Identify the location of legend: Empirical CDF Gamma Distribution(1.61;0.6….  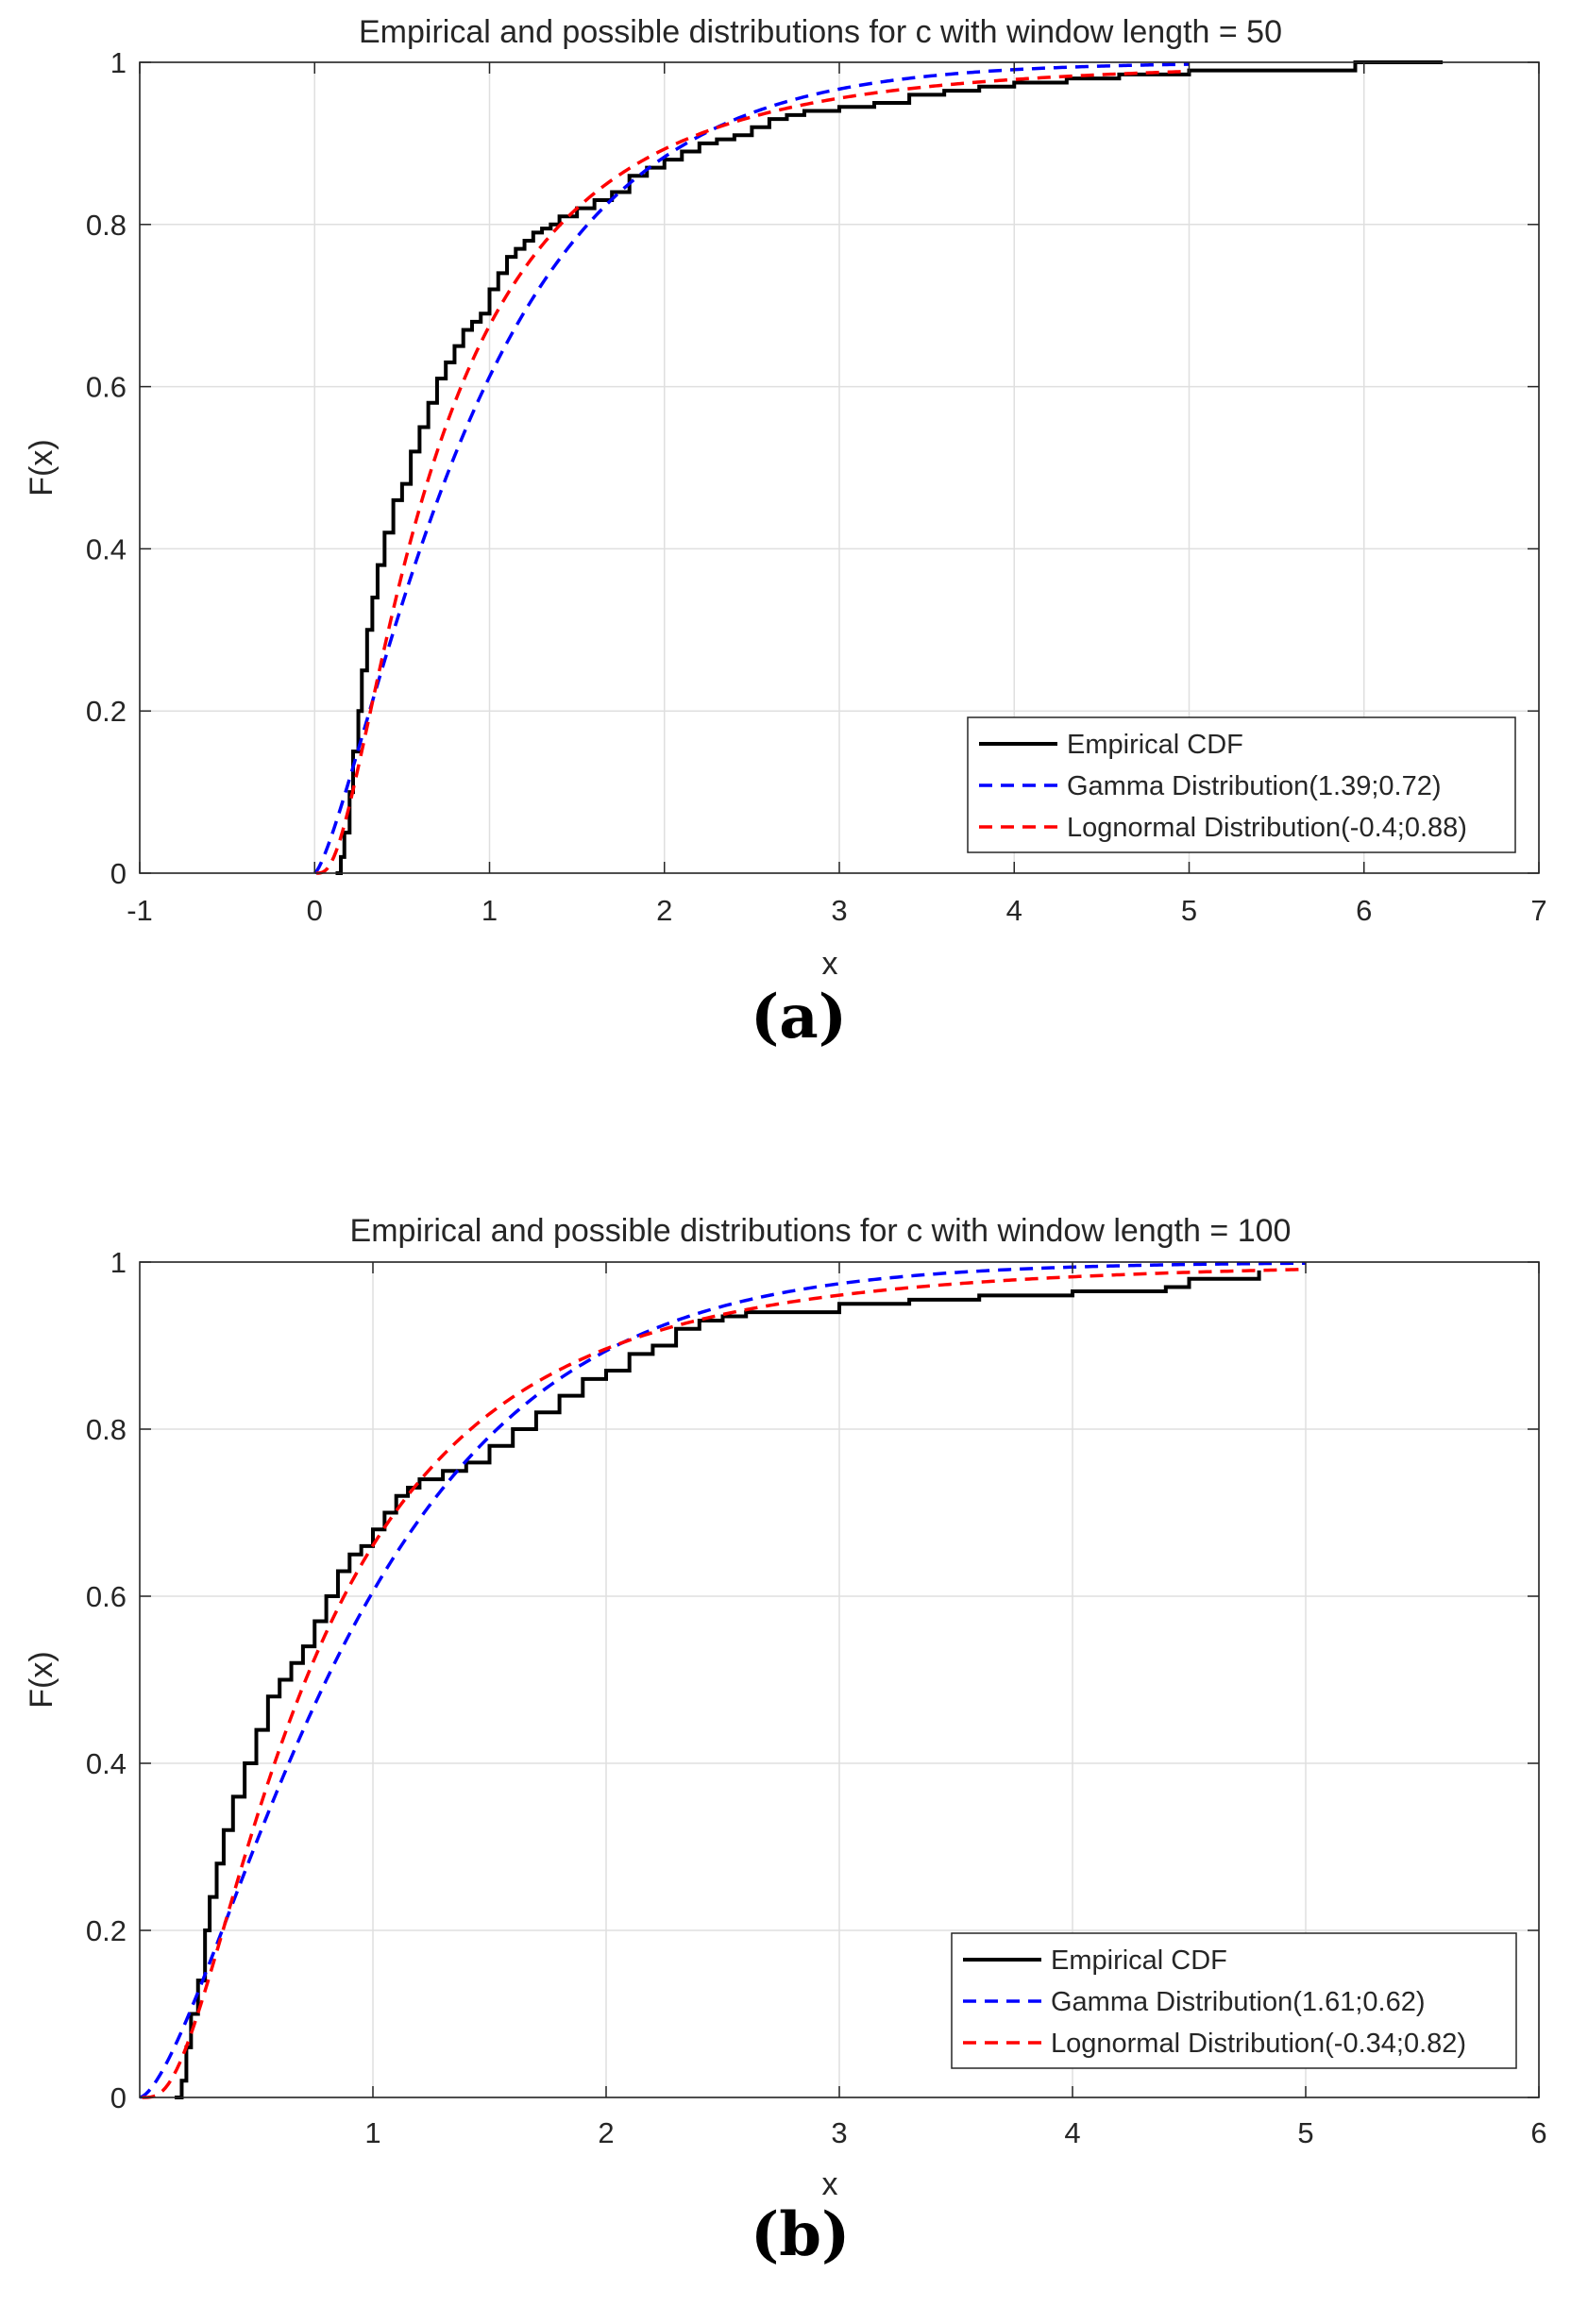
(1234, 2000).